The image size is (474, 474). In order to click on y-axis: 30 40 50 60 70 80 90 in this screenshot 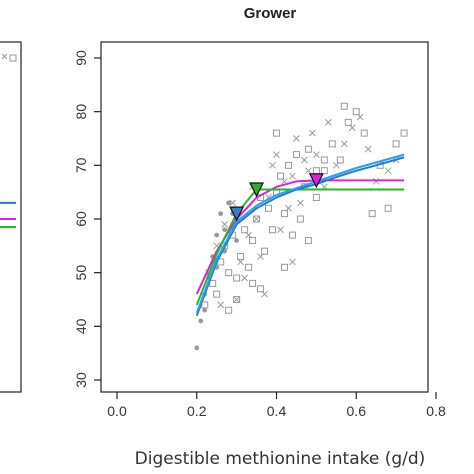, I will do `click(87, 219)`.